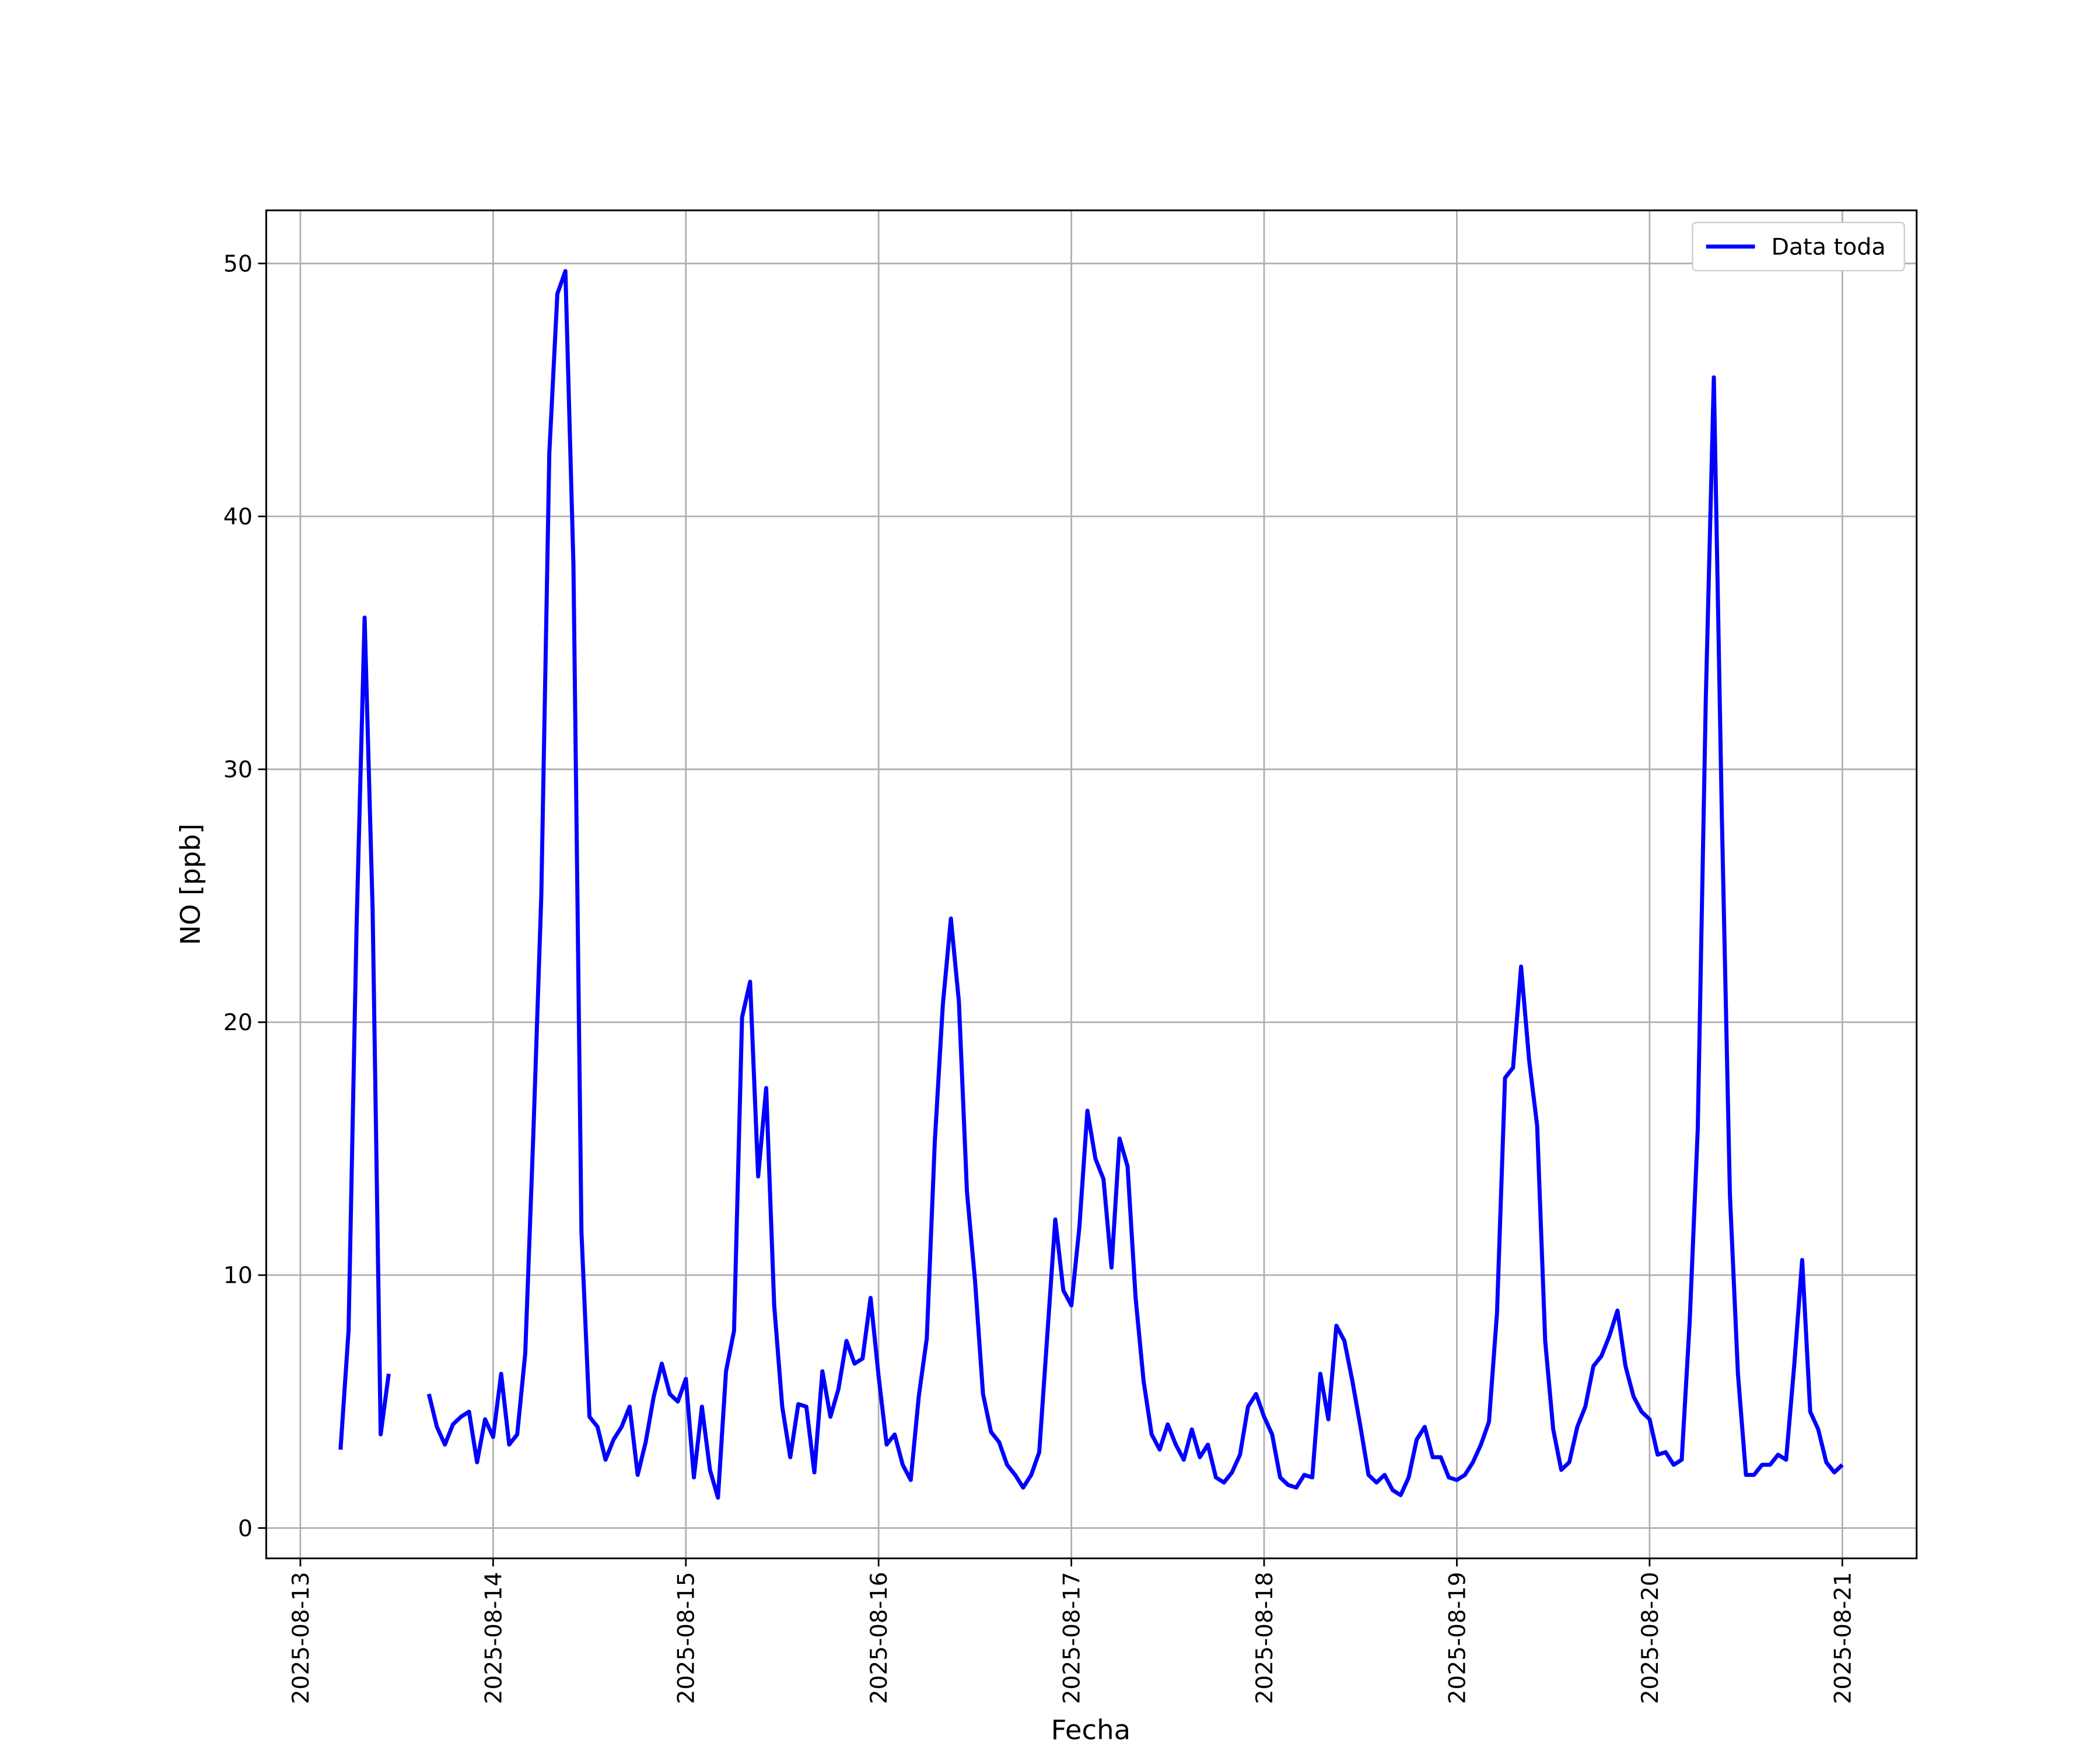  I want to click on x-tick-label: 2025-08-19, so click(1457, 1638).